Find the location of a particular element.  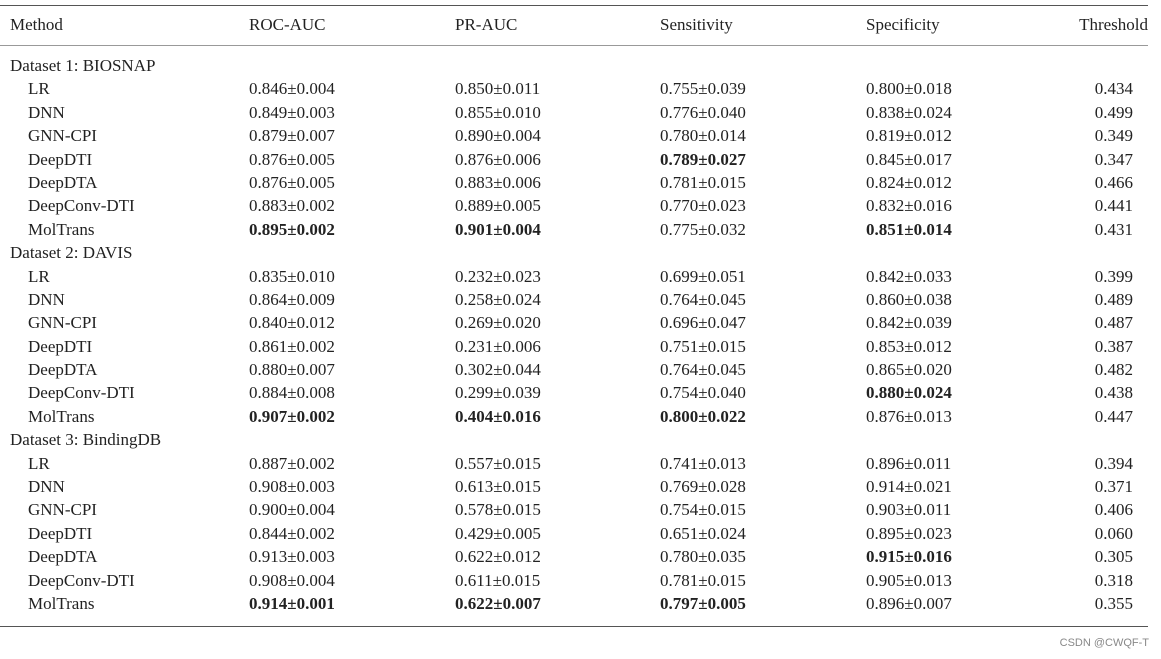

metric-cell: 0.879±0.007 is located at coordinates (292, 136).